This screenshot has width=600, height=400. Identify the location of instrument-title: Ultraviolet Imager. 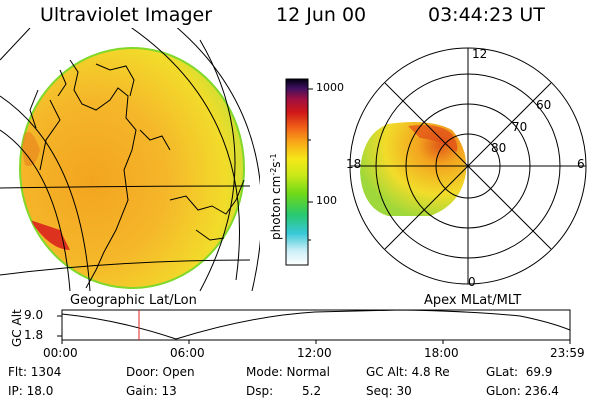
(126, 15).